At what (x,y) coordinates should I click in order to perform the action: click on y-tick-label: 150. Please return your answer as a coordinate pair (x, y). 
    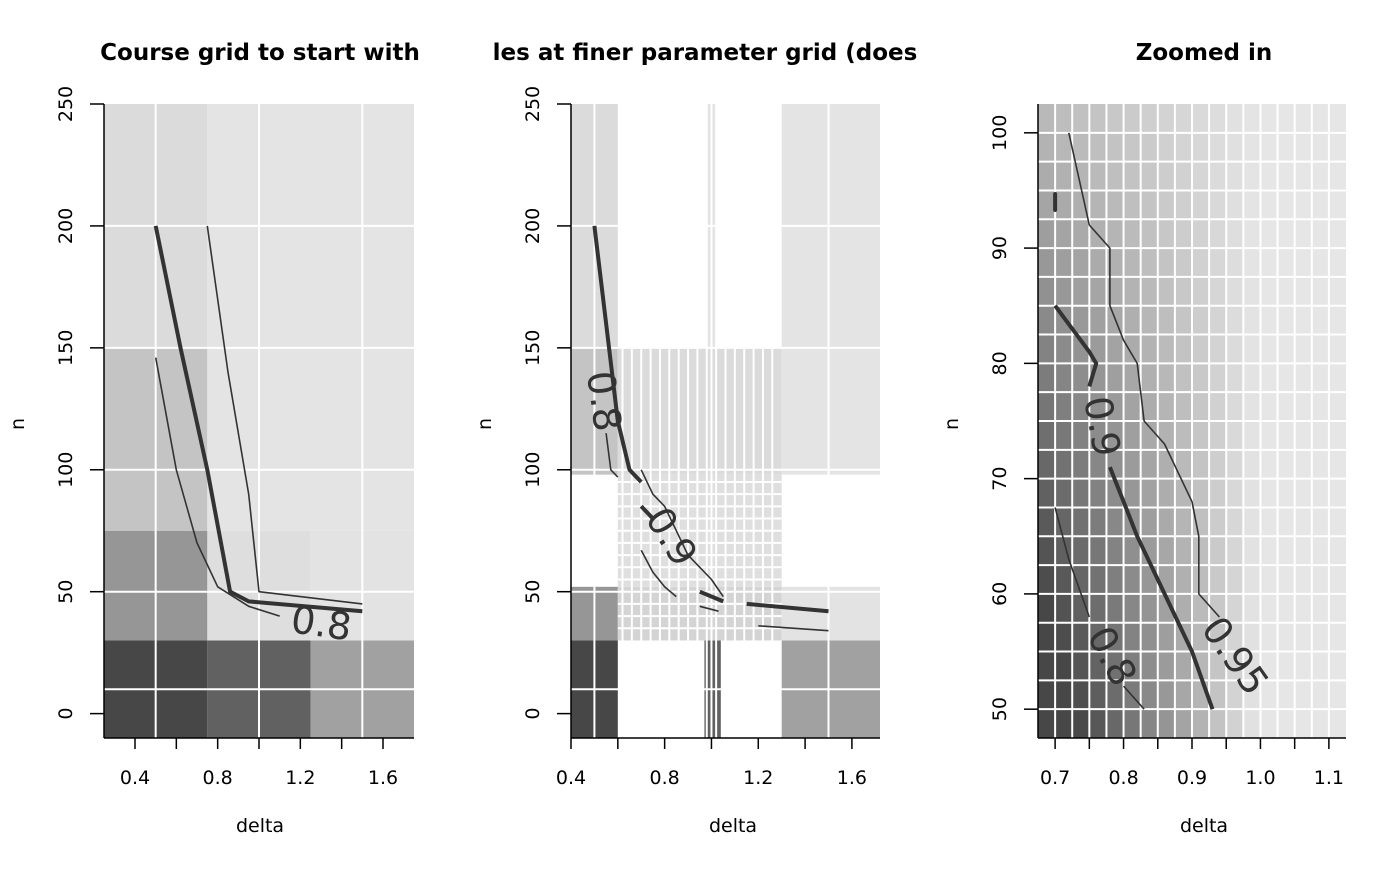
    Looking at the image, I should click on (533, 348).